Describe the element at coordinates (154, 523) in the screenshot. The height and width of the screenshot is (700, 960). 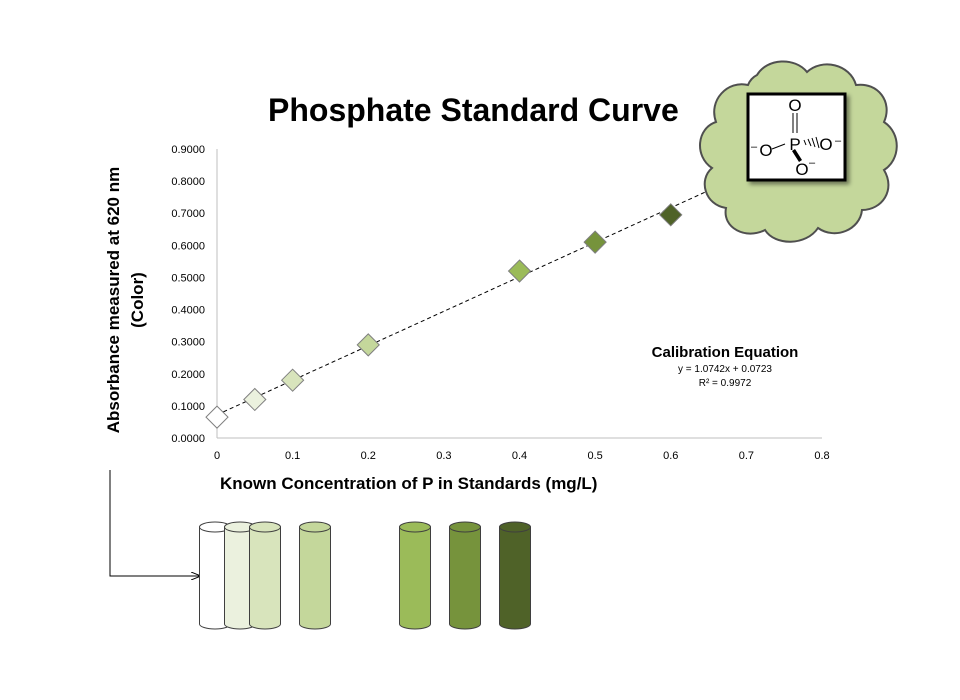
I see `arrow-to-tubes` at that location.